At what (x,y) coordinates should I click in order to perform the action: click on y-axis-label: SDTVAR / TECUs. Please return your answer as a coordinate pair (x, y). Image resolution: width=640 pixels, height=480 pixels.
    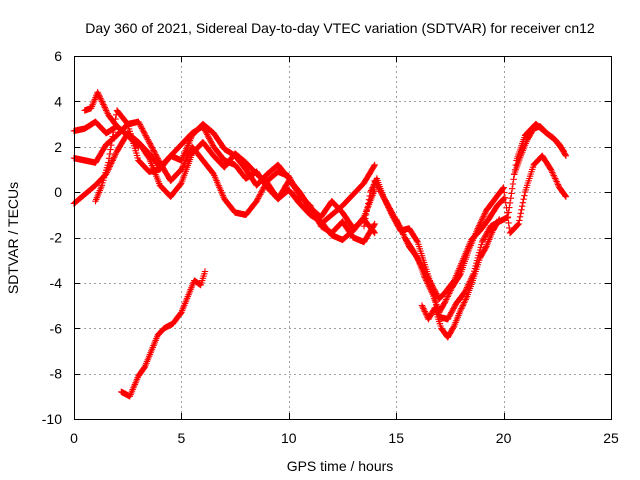
    Looking at the image, I should click on (13, 238).